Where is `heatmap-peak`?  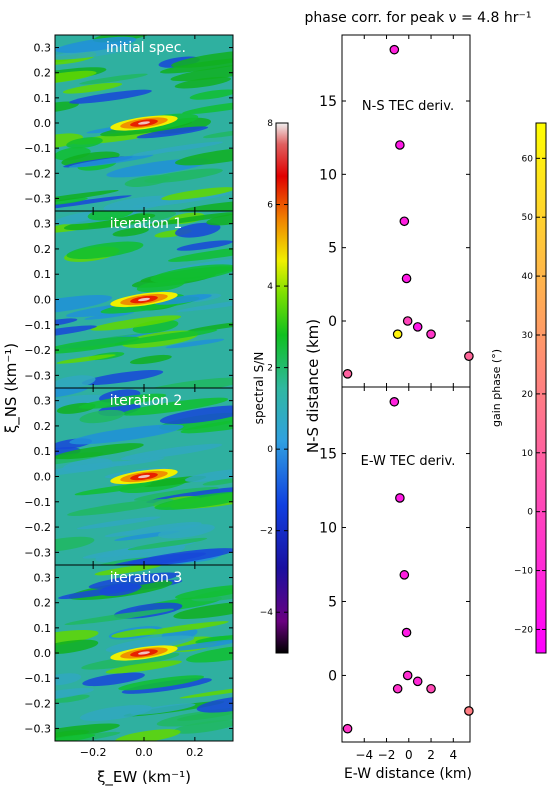
heatmap-peak is located at coordinates (144, 653).